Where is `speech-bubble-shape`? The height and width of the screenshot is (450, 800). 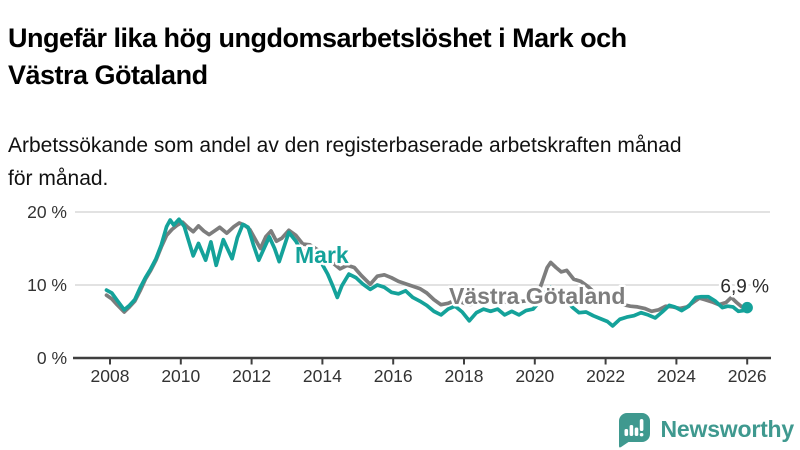 speech-bubble-shape is located at coordinates (634, 430).